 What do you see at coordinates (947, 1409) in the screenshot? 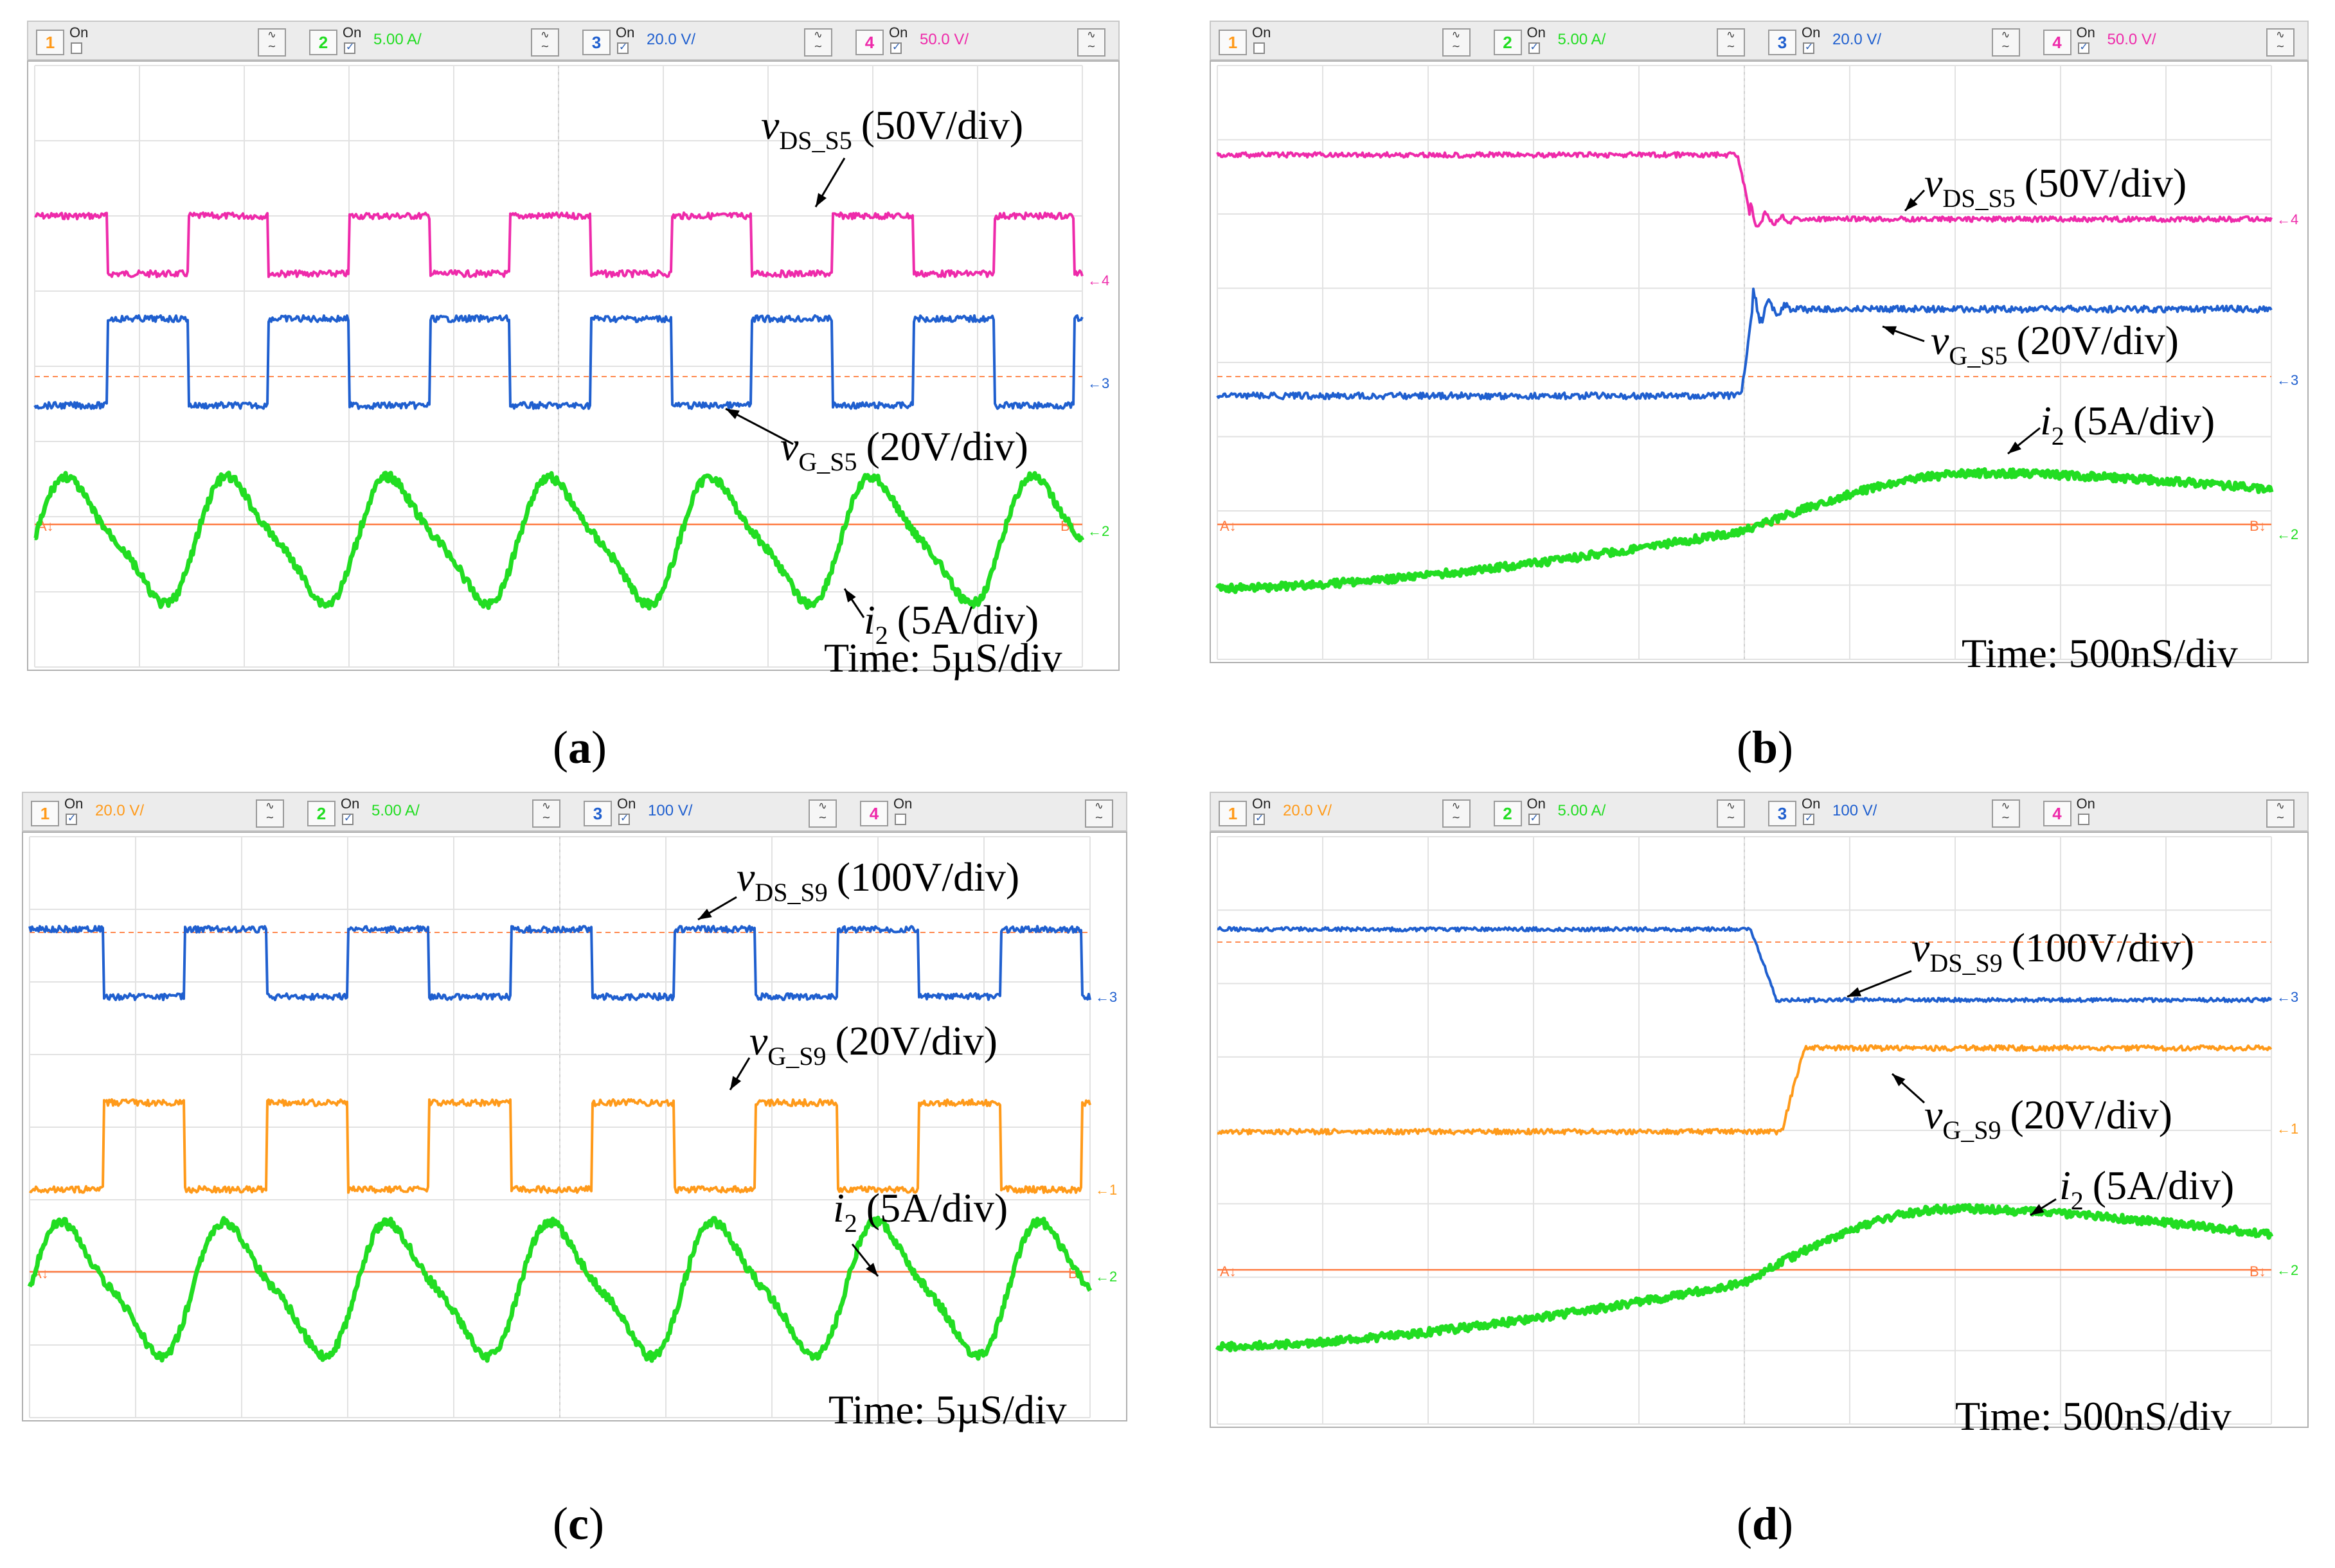
I see `timebase-label: Time: 5µS/div` at bounding box center [947, 1409].